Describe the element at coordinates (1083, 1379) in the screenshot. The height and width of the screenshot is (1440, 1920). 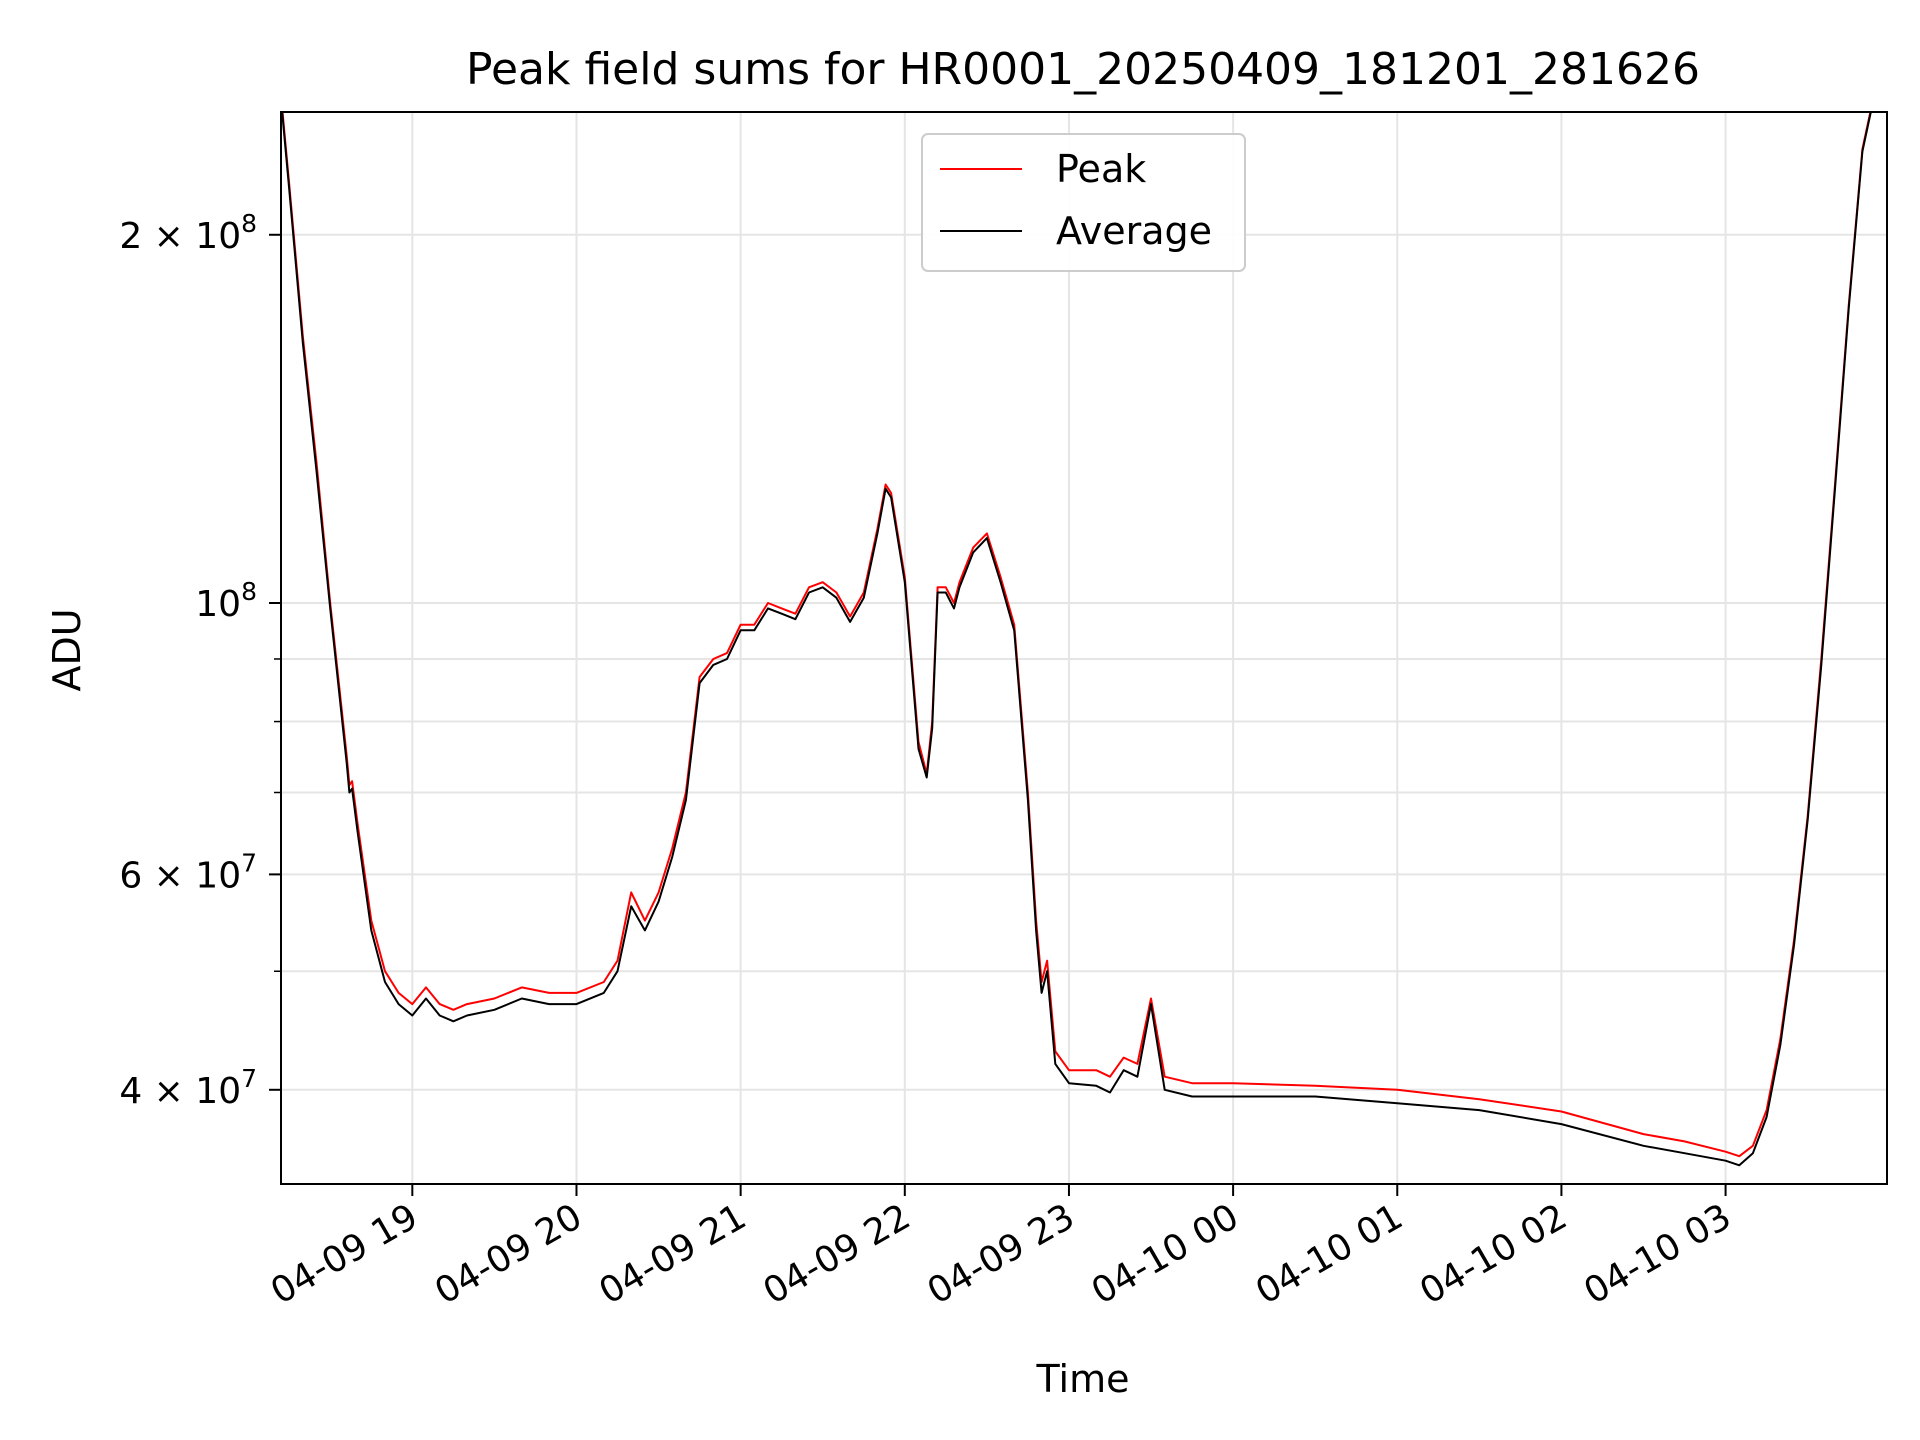
I see `x-axis-label: Time` at that location.